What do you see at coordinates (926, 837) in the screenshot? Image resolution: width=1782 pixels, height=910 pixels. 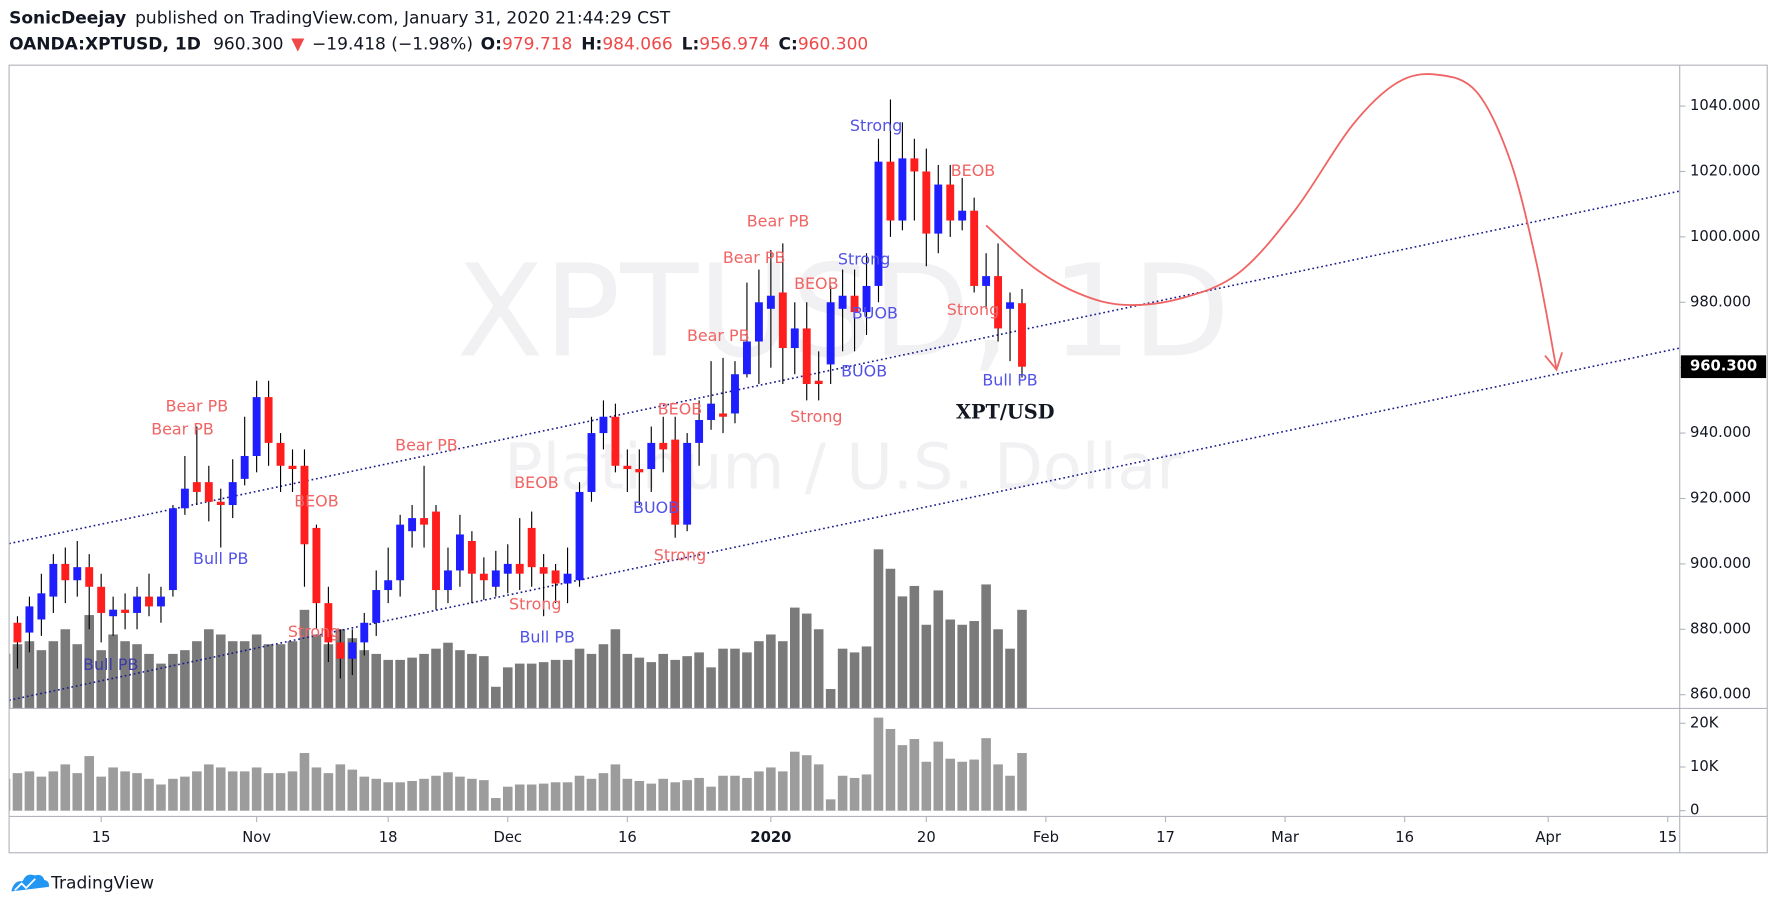 I see `time-tick-label: 20` at bounding box center [926, 837].